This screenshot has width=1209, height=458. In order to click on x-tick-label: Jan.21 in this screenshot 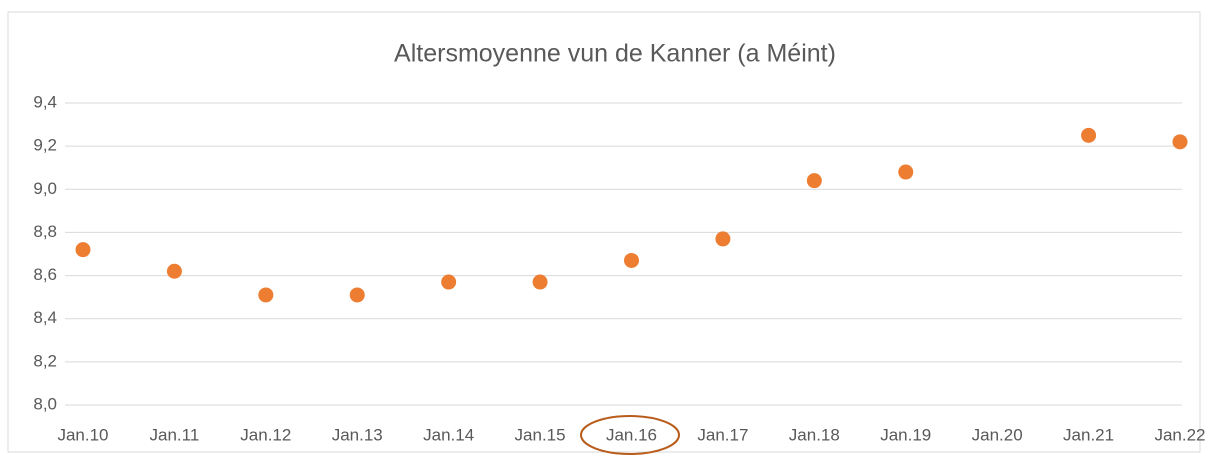, I will do `click(1088, 434)`.